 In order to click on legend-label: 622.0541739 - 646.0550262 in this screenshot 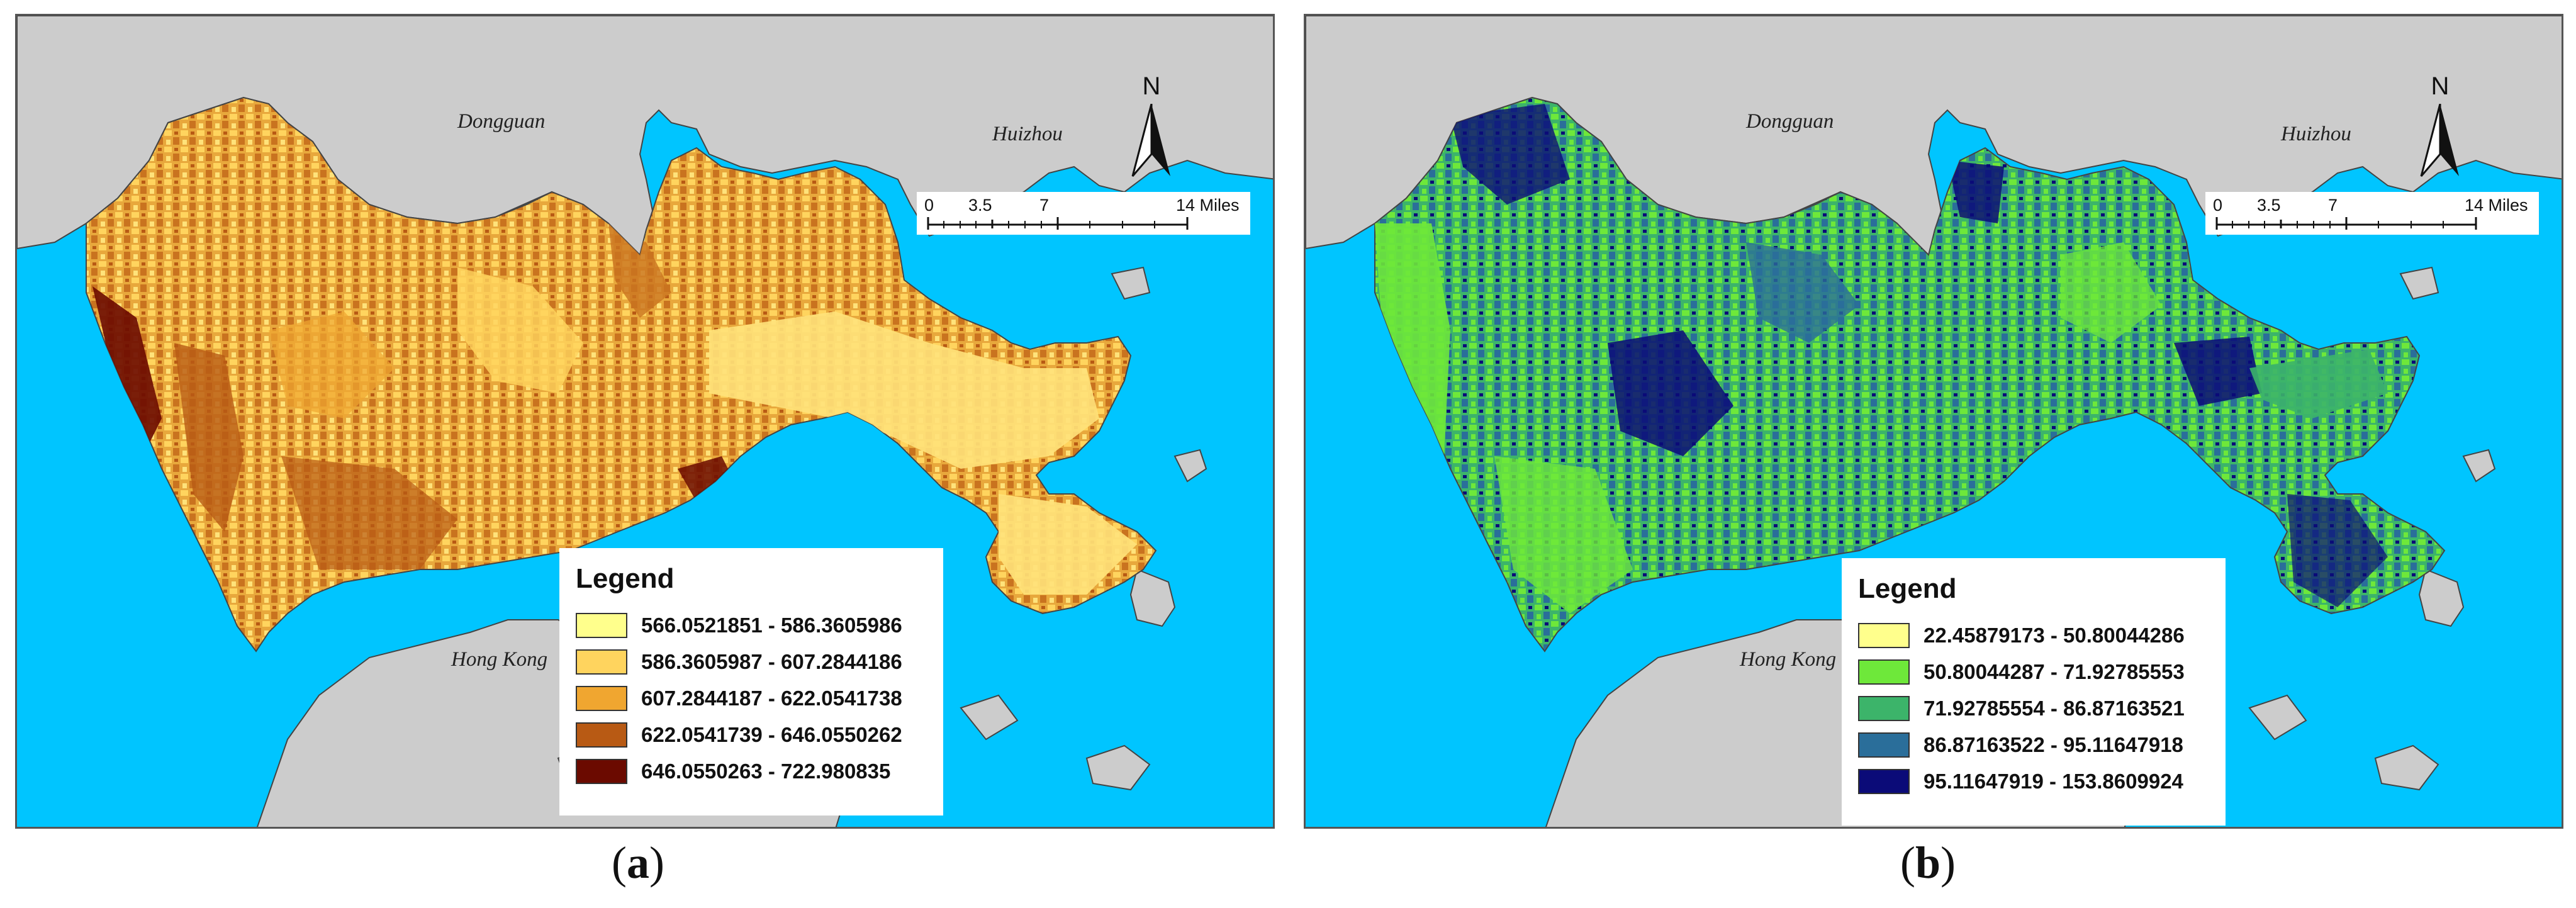, I will do `click(771, 734)`.